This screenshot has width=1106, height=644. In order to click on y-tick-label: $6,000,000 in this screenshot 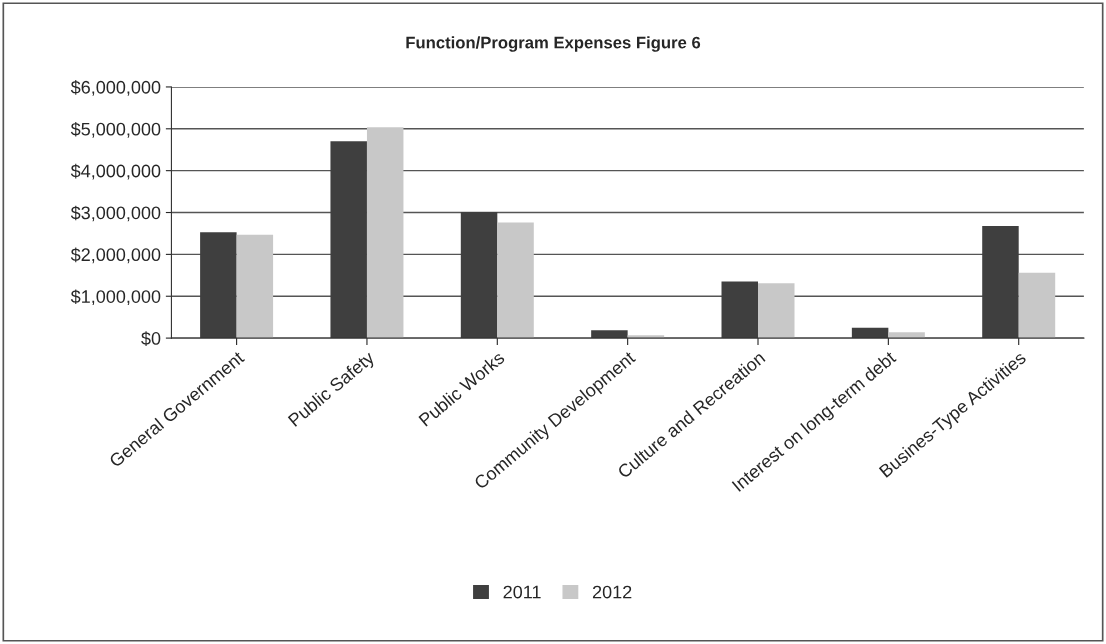, I will do `click(115, 88)`.